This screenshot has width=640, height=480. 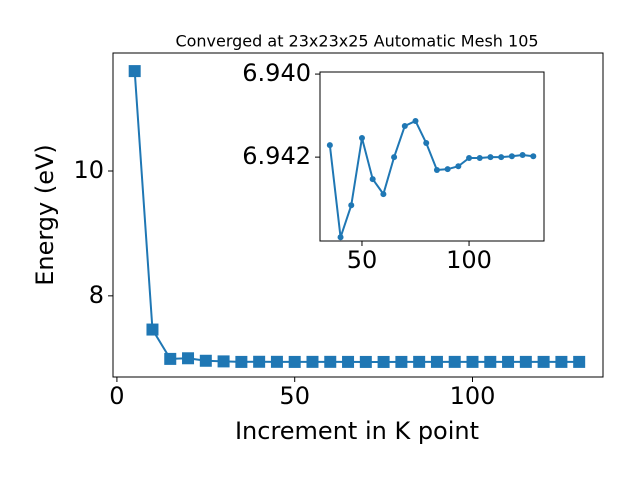 I want to click on y-tick-label: 10, so click(x=88, y=170).